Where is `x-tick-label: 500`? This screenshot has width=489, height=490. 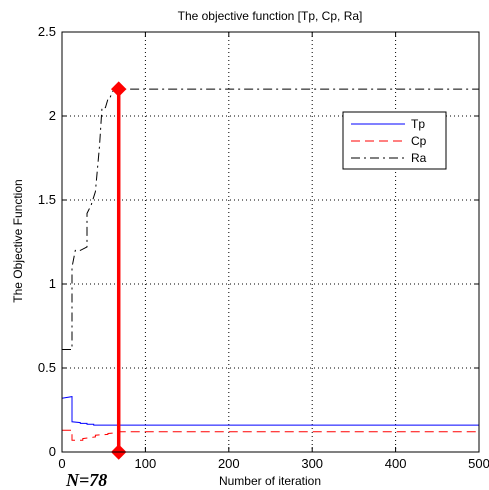
x-tick-label: 500 is located at coordinates (478, 463).